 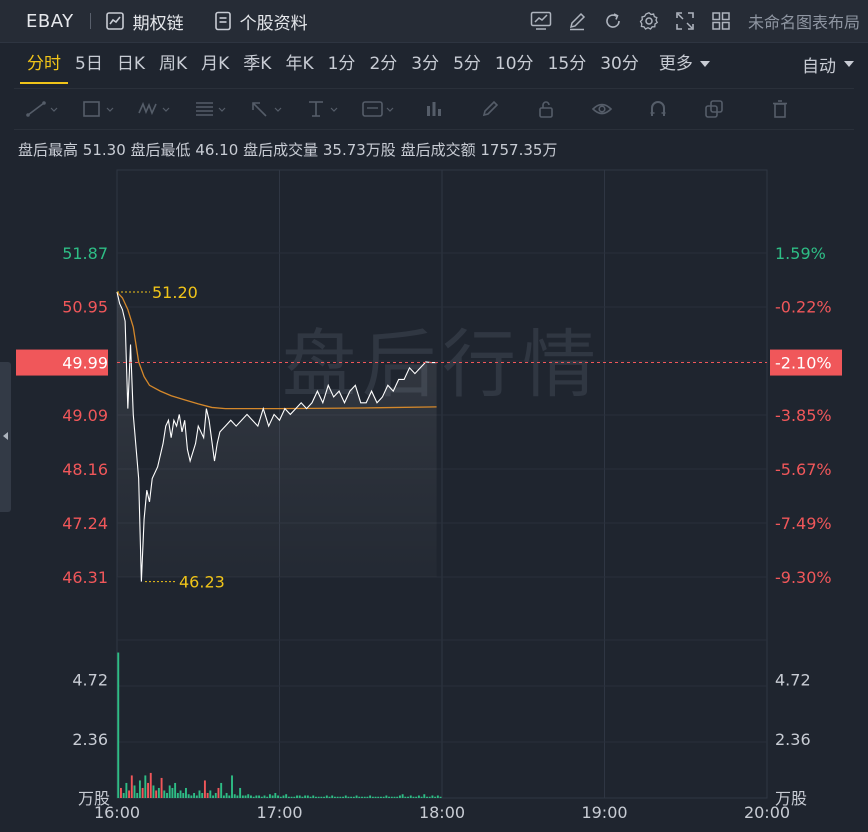 What do you see at coordinates (684, 64) in the screenshot?
I see `more-periods-dropdown: 更多` at bounding box center [684, 64].